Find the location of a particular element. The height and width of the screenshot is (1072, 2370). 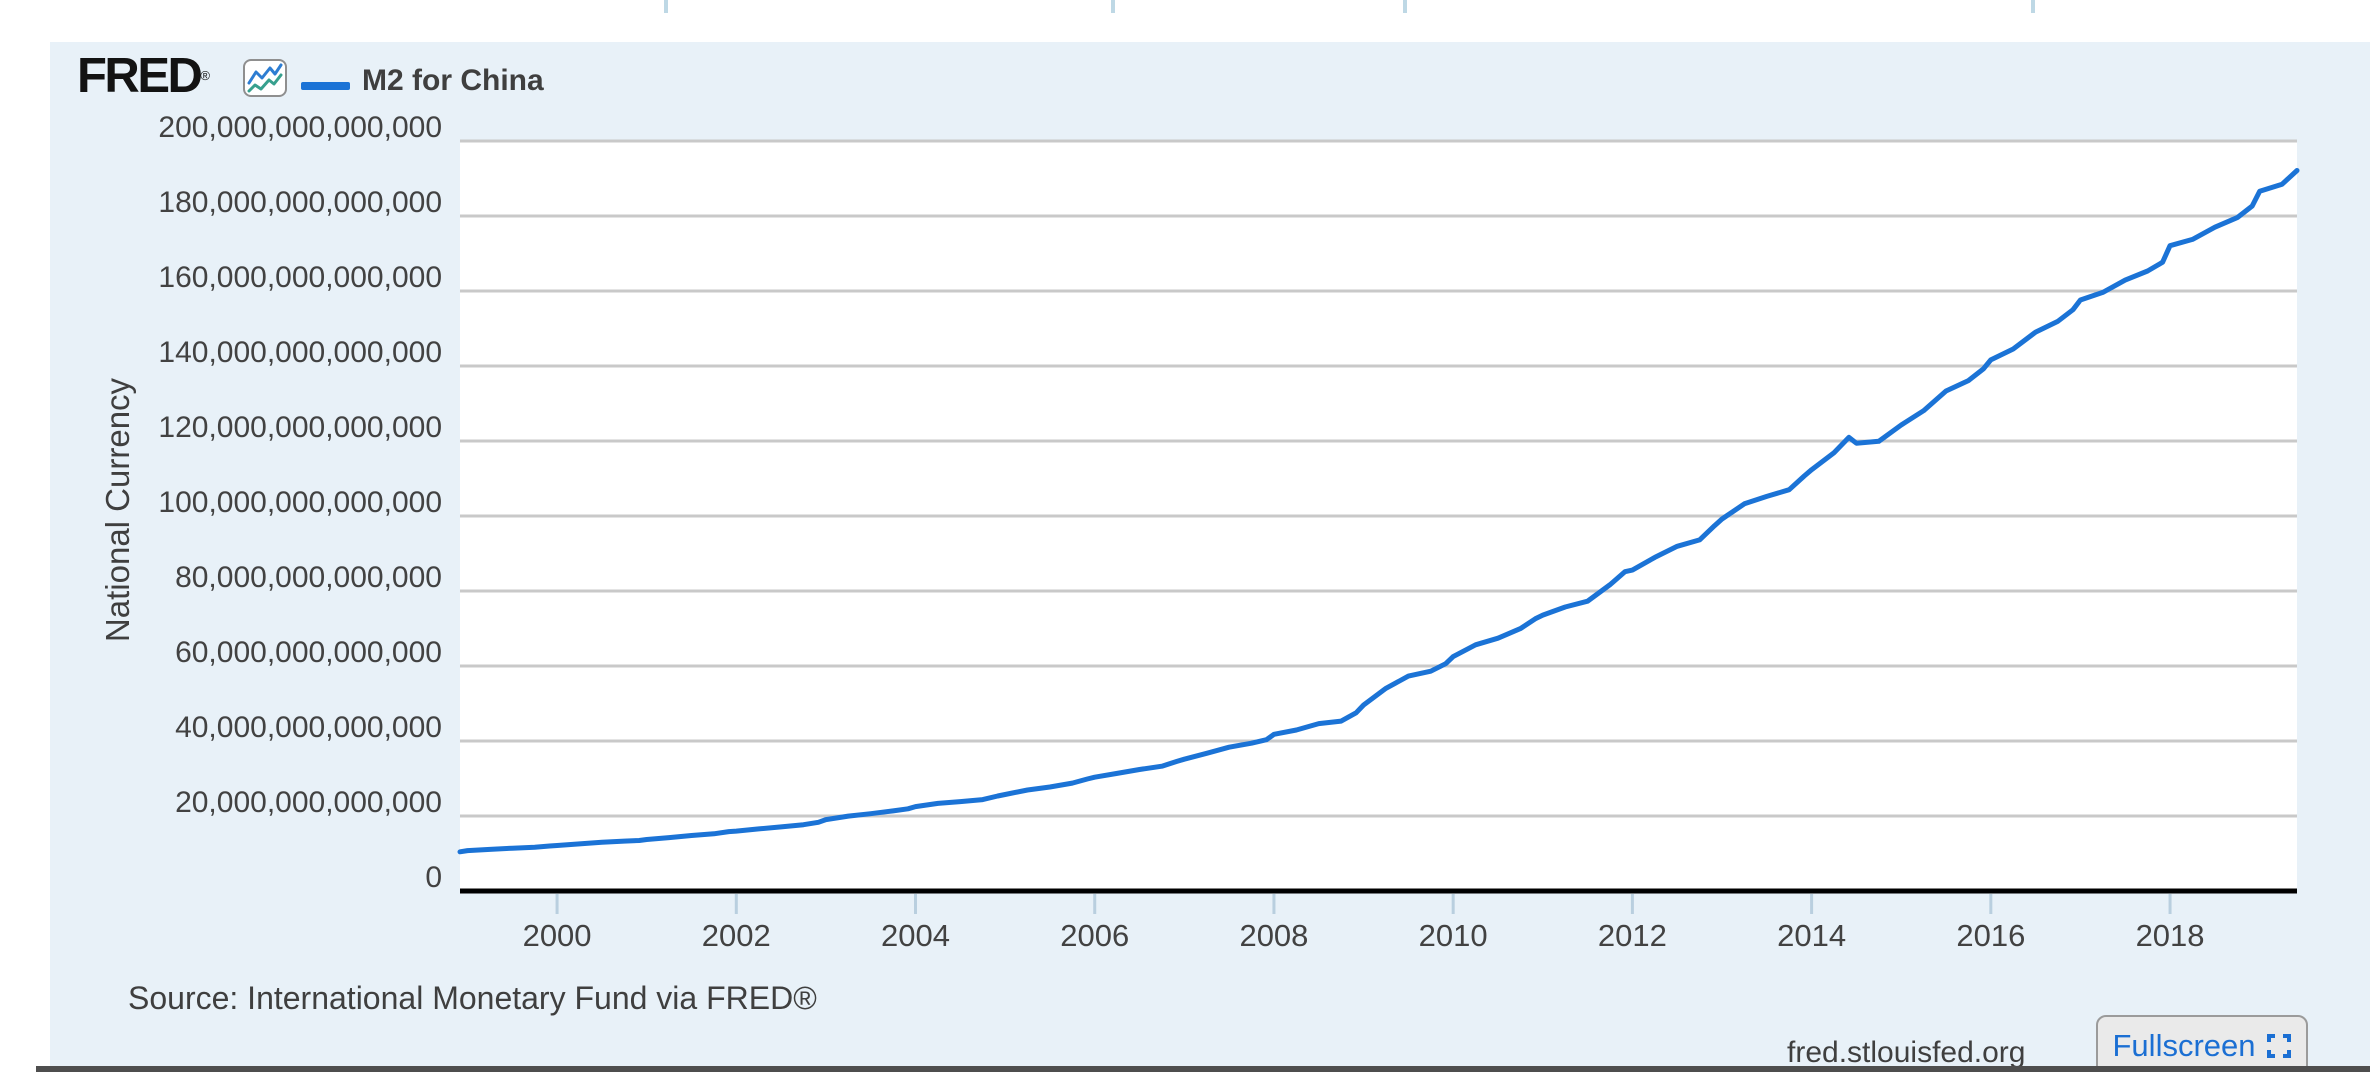

x-axis-tick-label: 2010 is located at coordinates (1453, 935).